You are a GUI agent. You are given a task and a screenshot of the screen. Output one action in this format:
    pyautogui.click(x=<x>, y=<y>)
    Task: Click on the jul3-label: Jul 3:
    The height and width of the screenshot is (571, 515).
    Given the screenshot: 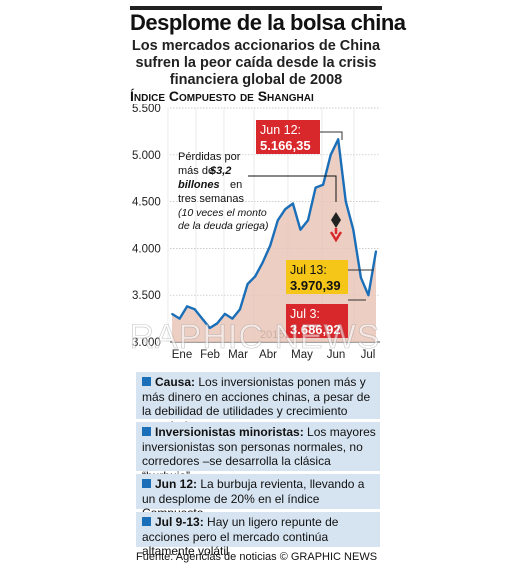 What is the action you would take?
    pyautogui.click(x=305, y=314)
    